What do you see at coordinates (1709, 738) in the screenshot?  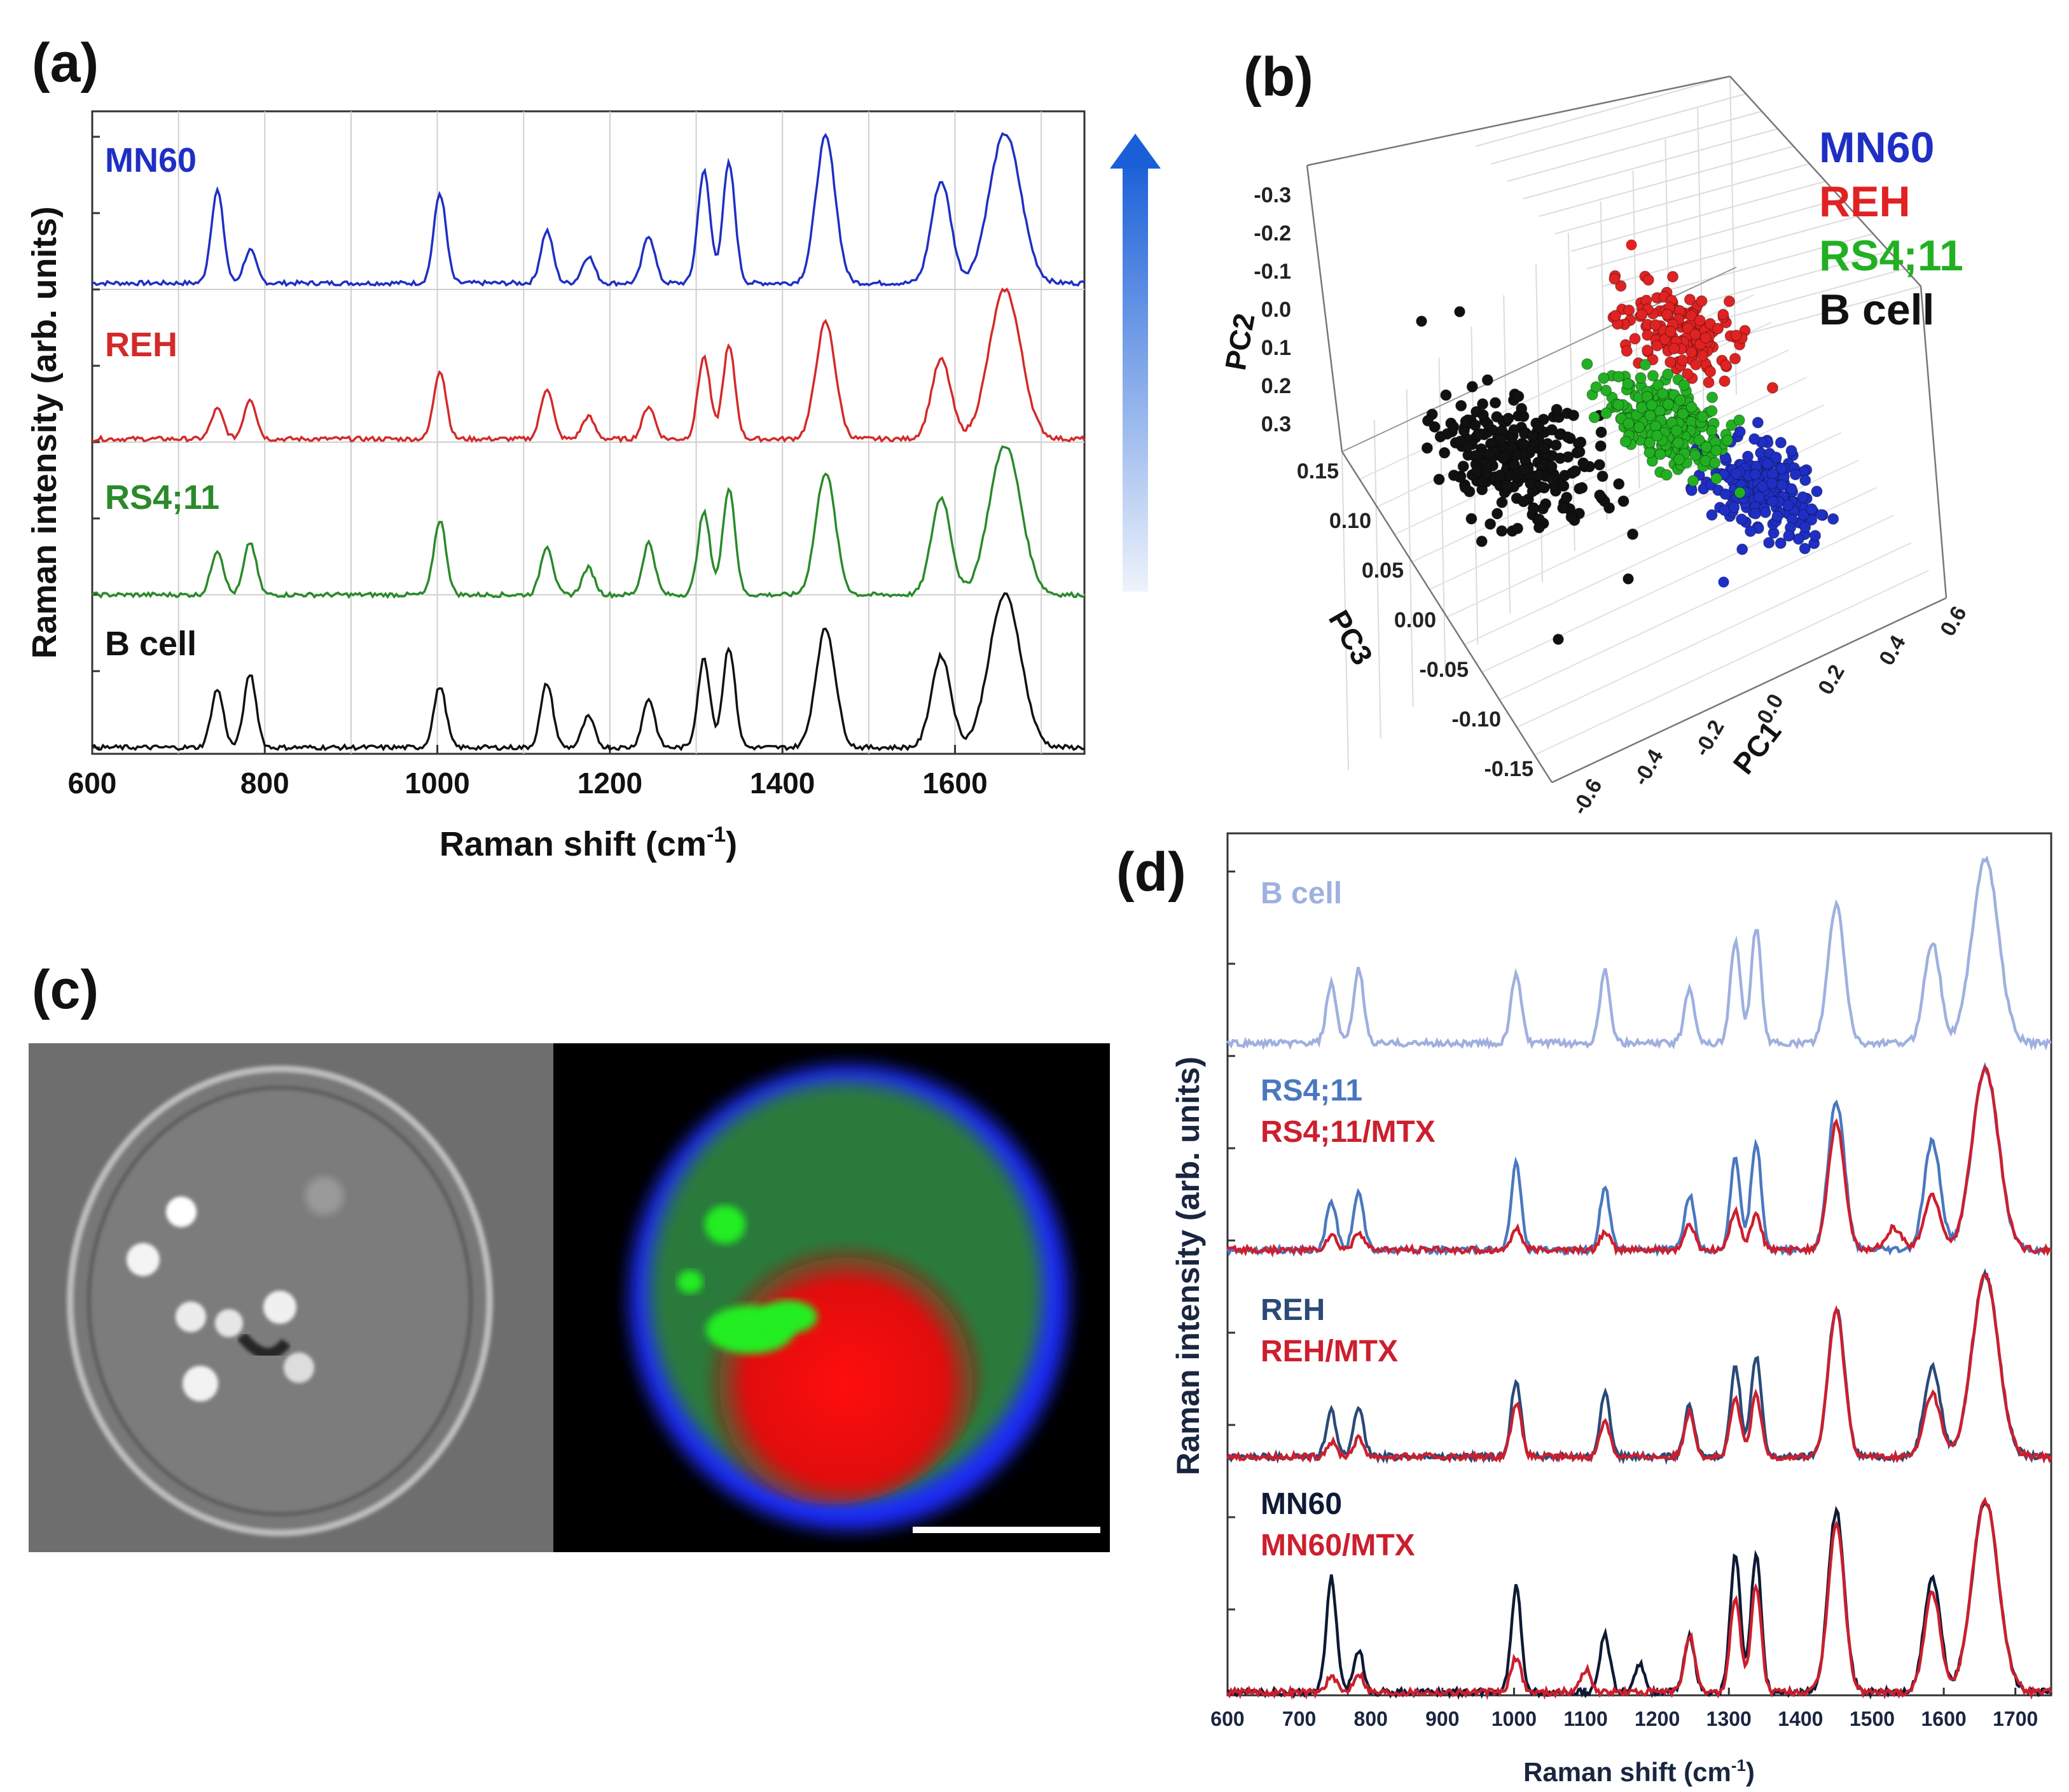 I see `panel-b-pc1-tick: -0.2` at bounding box center [1709, 738].